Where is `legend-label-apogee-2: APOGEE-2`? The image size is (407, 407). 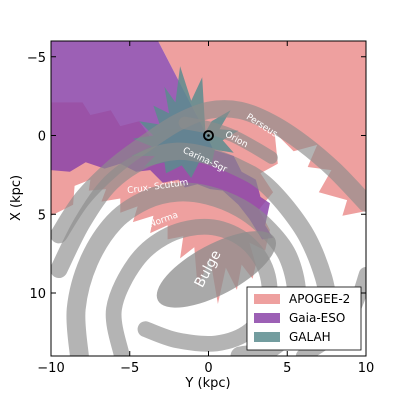
legend-label-apogee-2: APOGEE-2 is located at coordinates (319, 299).